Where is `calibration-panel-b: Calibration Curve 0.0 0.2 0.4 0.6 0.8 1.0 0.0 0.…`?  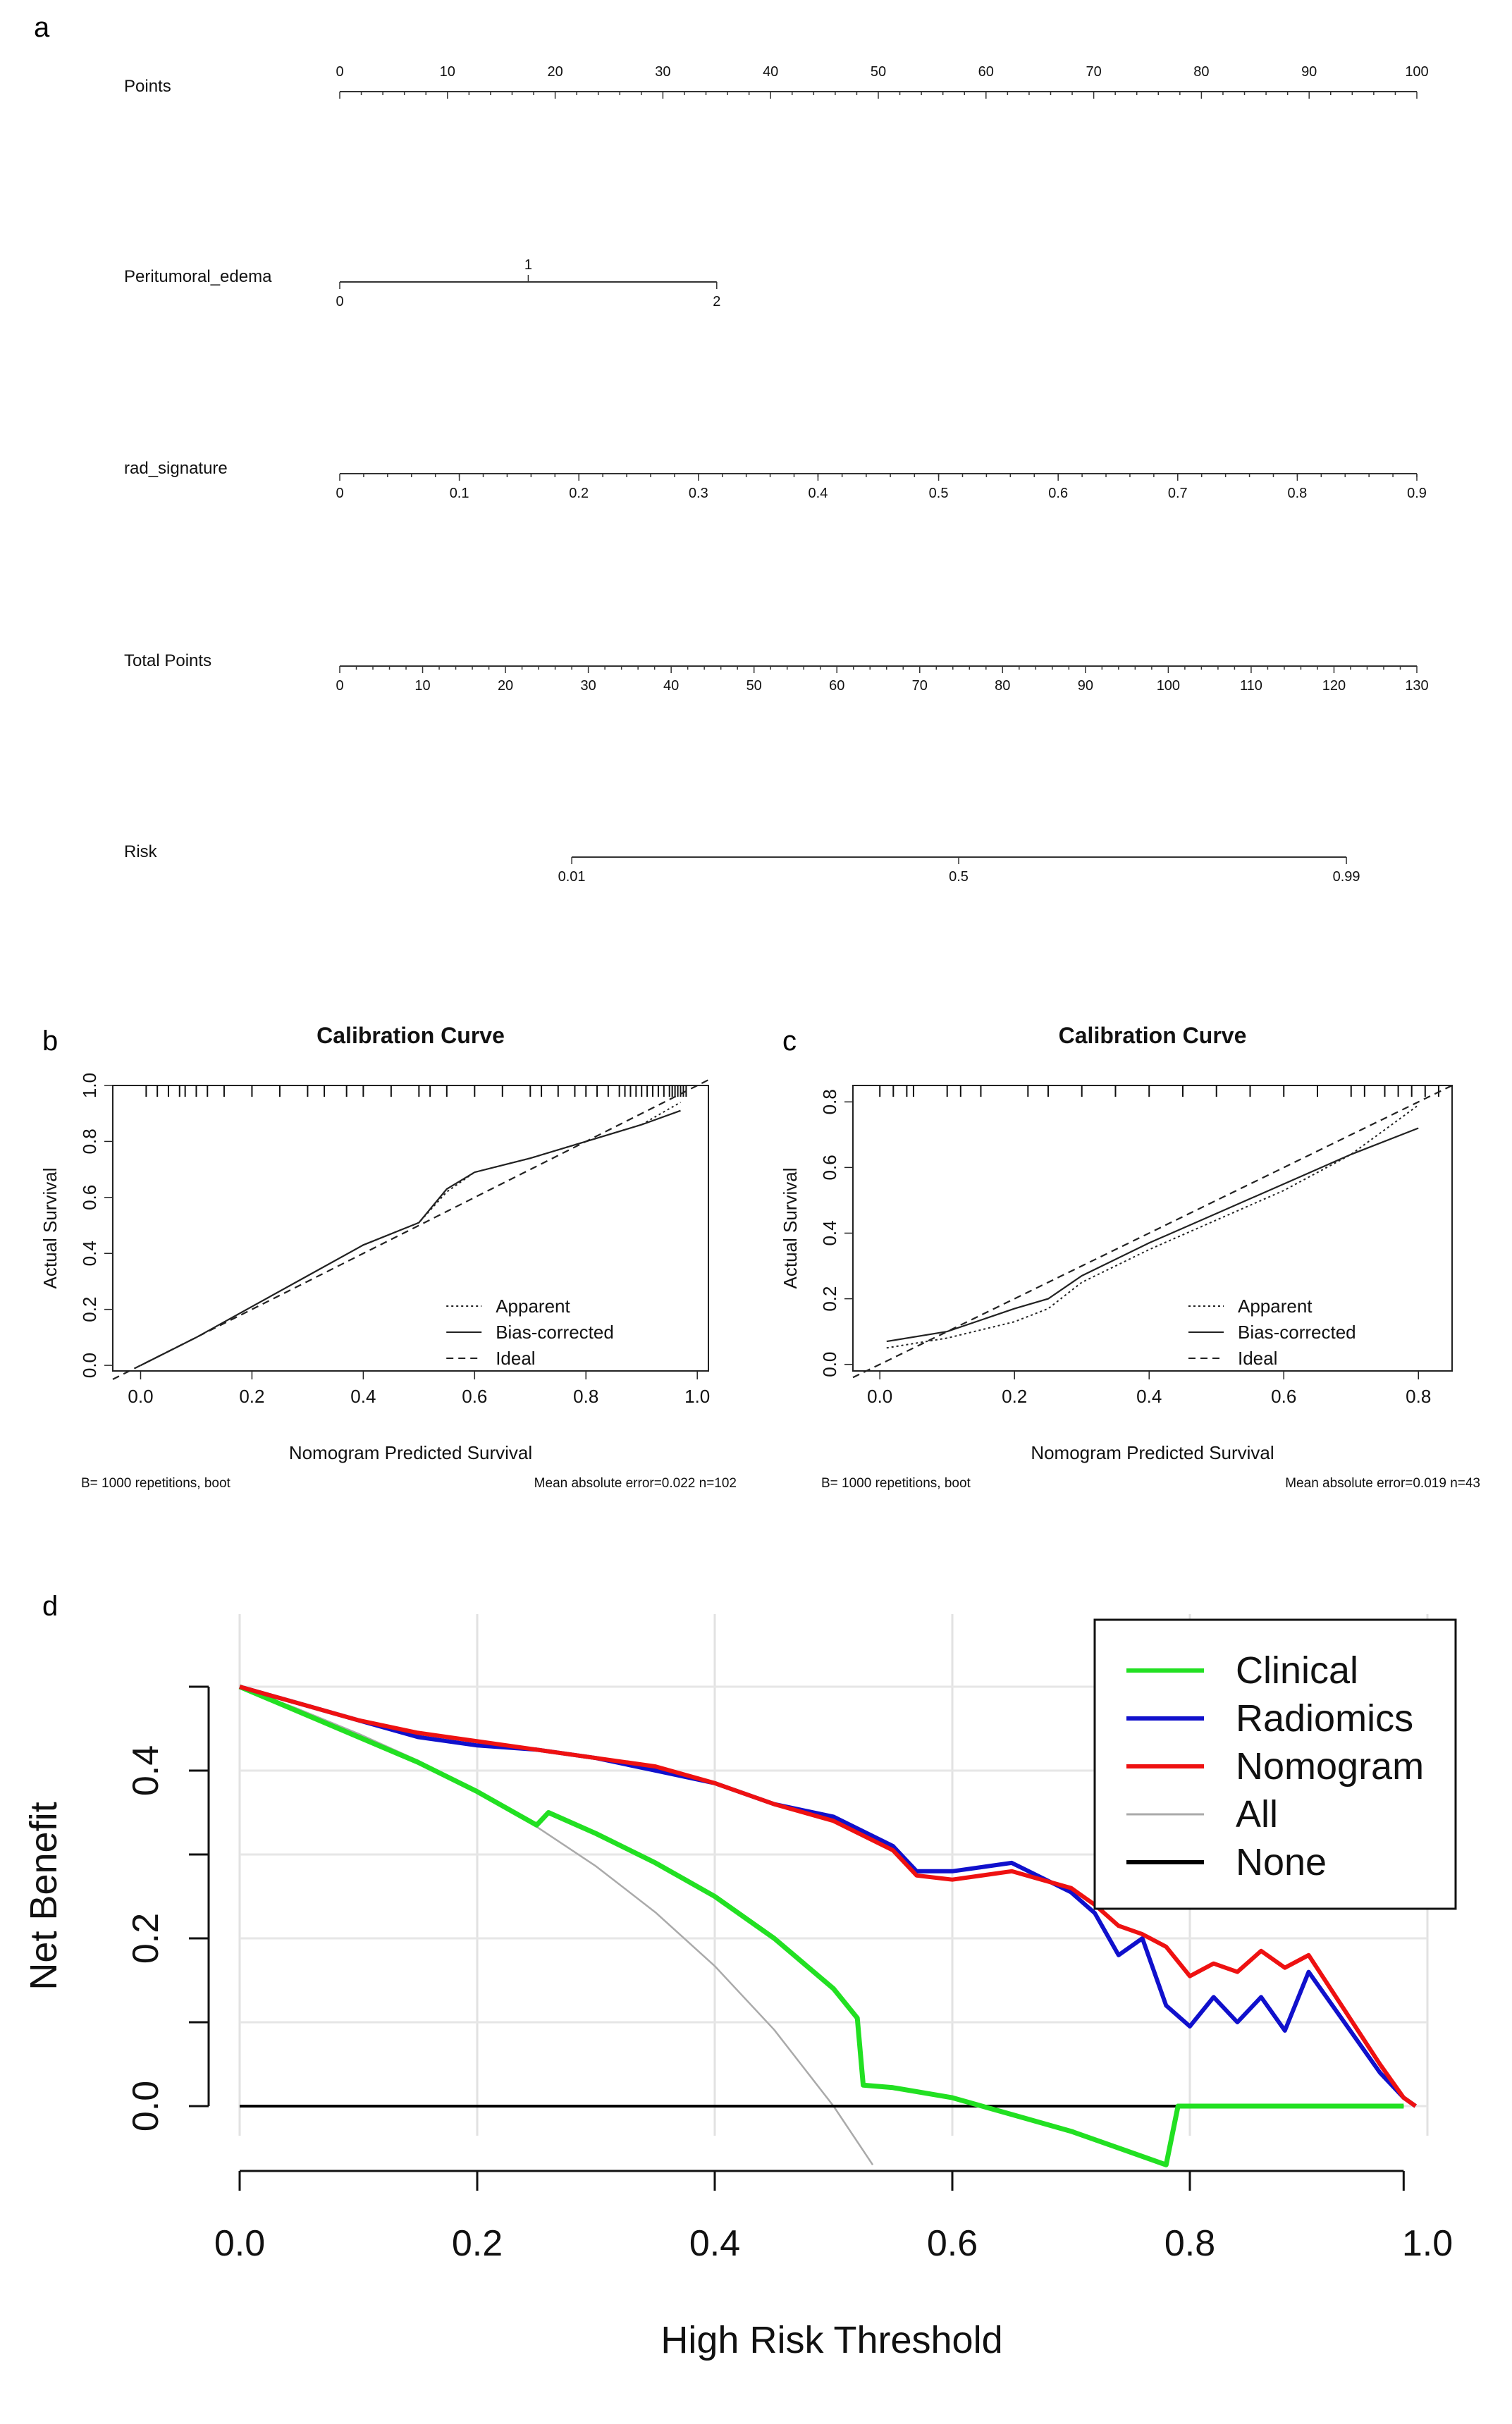 calibration-panel-b: Calibration Curve 0.0 0.2 0.4 0.6 0.8 1.0 0.0 0.… is located at coordinates (388, 1257).